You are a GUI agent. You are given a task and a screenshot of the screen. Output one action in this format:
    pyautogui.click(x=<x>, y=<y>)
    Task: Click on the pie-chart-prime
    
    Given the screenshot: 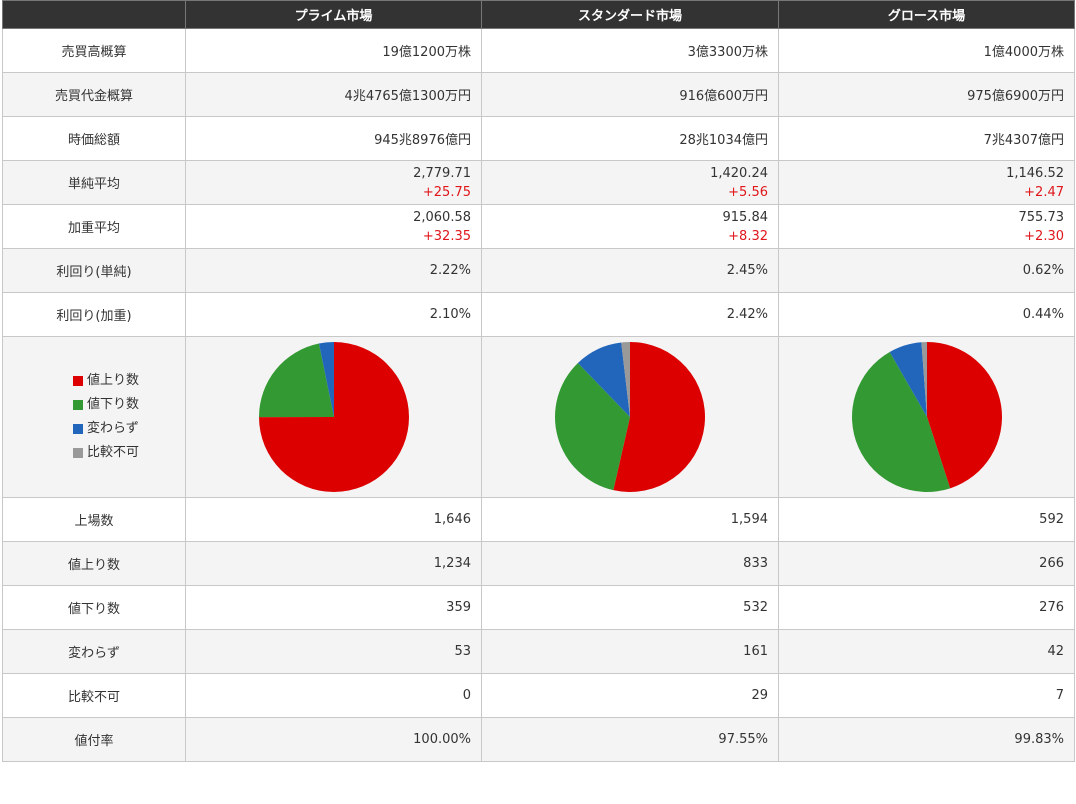 What is the action you would take?
    pyautogui.click(x=333, y=417)
    